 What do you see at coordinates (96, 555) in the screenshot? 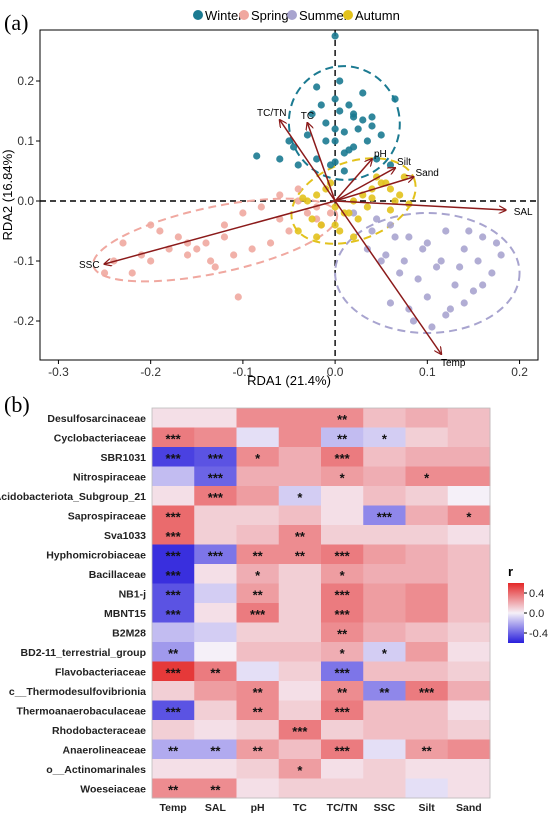
I see `row-label: Hyphomicrobiaceae` at bounding box center [96, 555].